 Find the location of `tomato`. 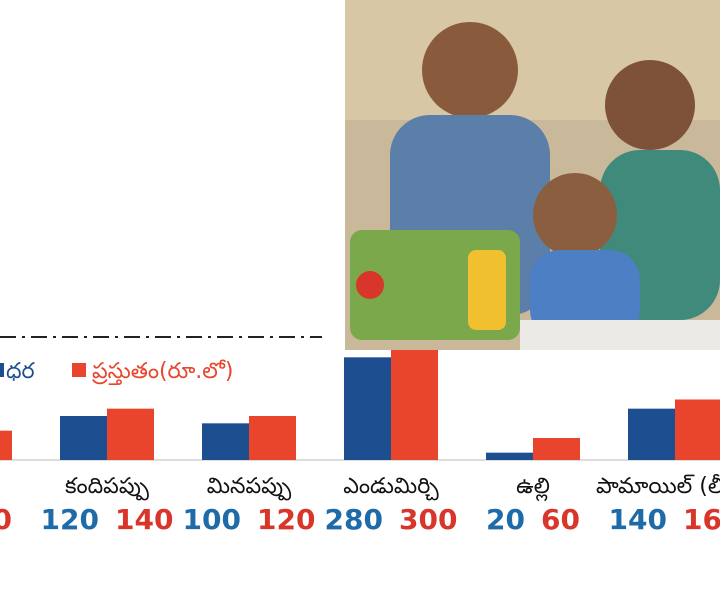

tomato is located at coordinates (370, 285).